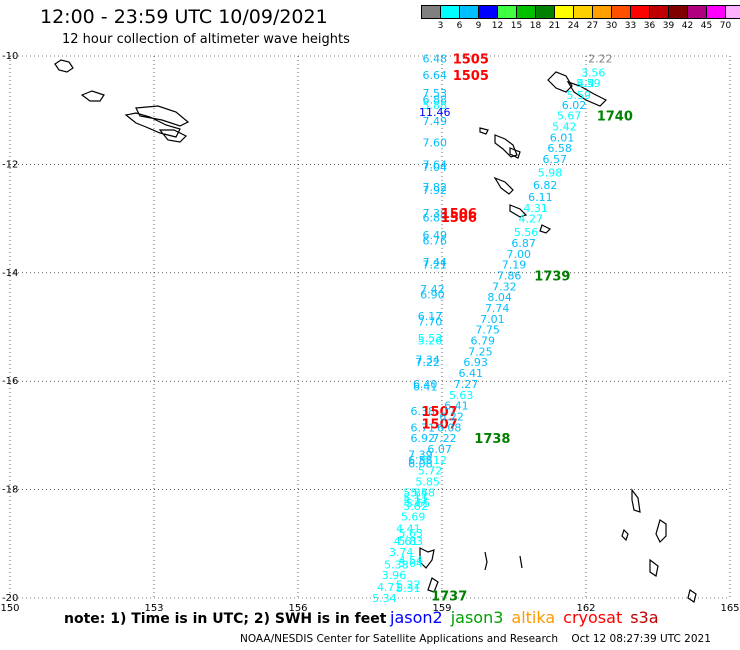  I want to click on satellite-s3a: s3a, so click(644, 617).